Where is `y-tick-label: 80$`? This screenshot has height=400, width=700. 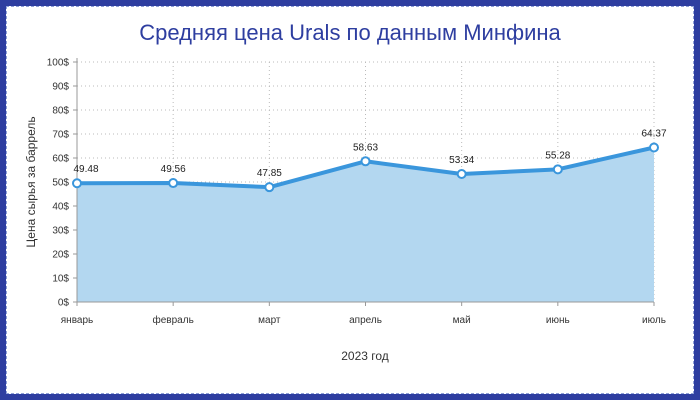
y-tick-label: 80$ is located at coordinates (60, 111).